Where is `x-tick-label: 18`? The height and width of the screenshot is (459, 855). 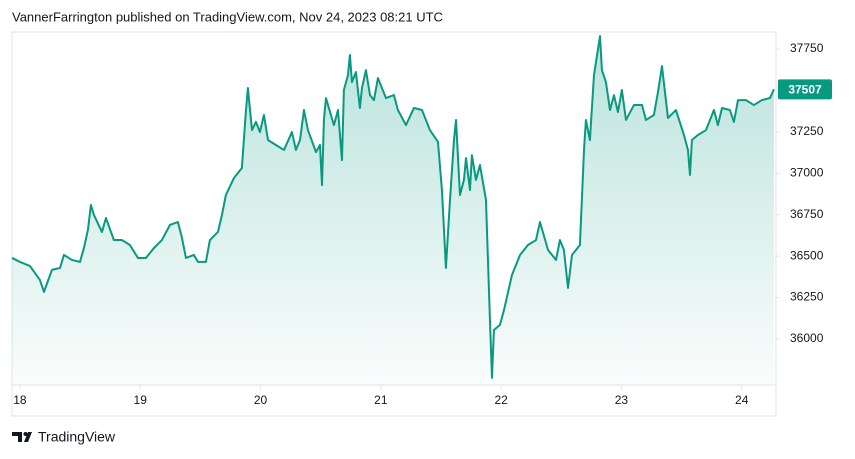 x-tick-label: 18 is located at coordinates (20, 400).